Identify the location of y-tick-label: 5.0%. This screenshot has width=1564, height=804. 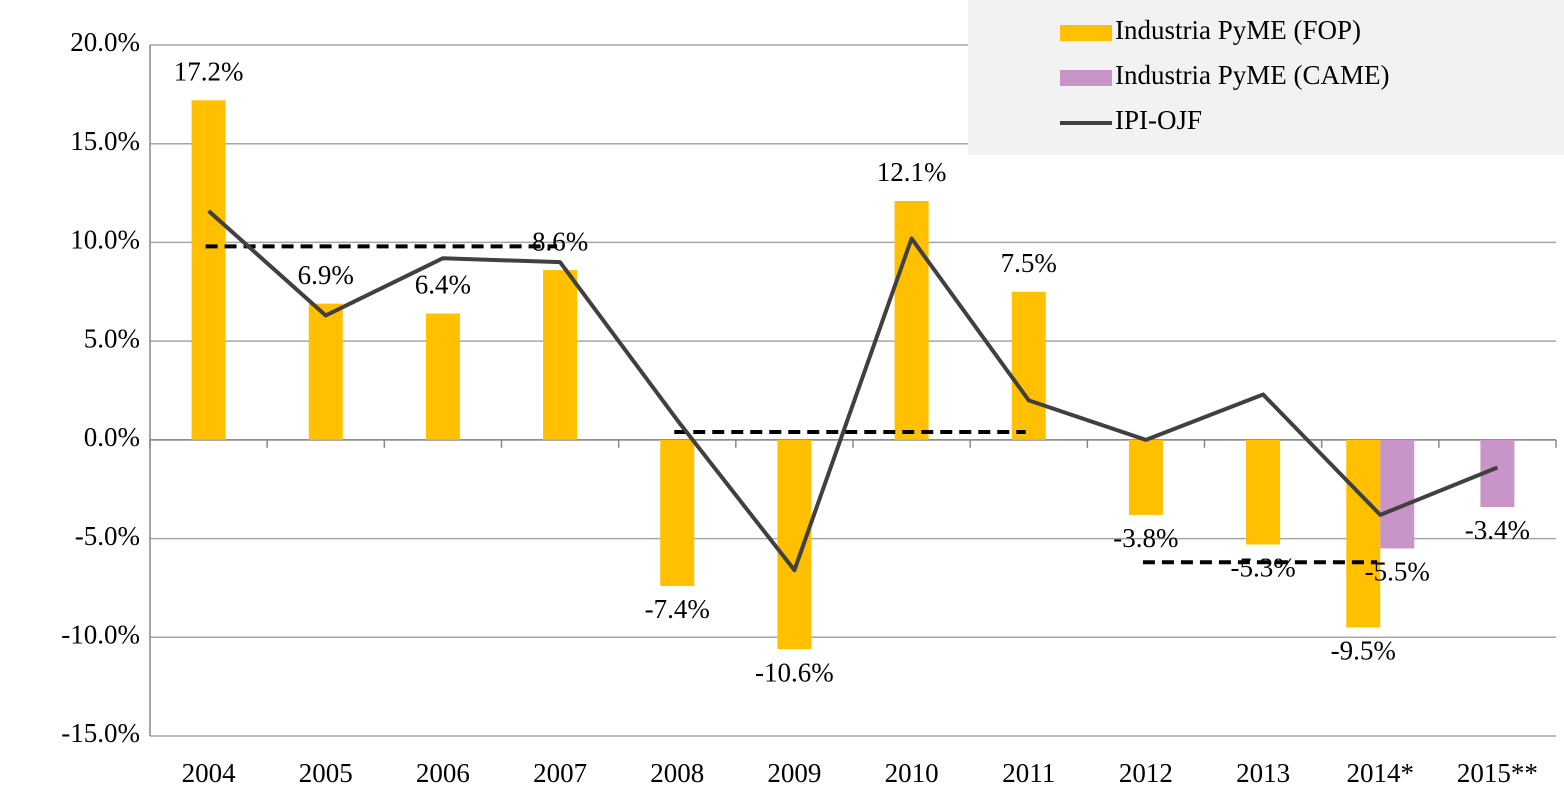
(112, 338).